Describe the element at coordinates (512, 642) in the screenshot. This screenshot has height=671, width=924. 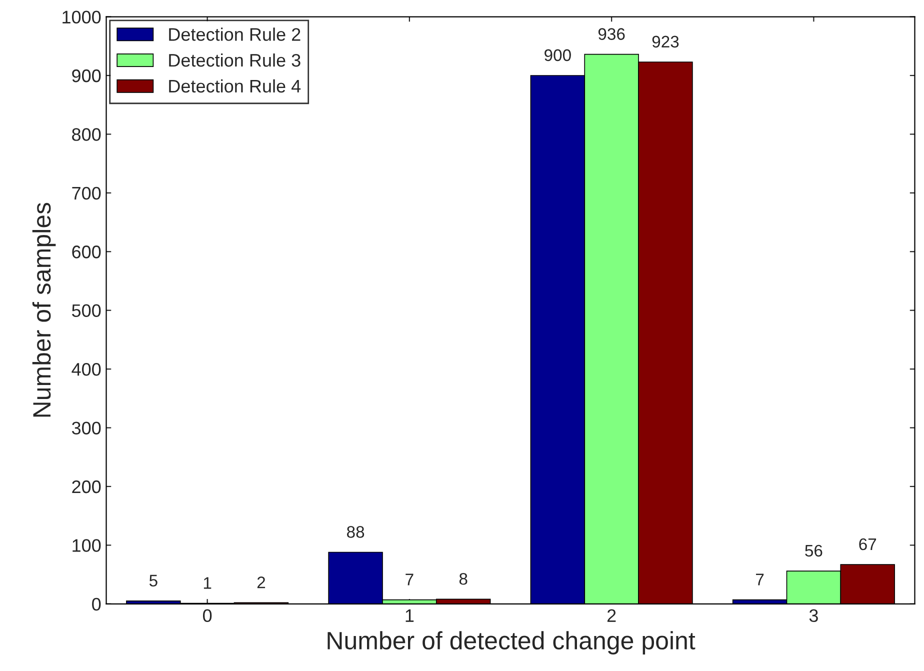
I see `x-axis-title: Number of detected change point` at that location.